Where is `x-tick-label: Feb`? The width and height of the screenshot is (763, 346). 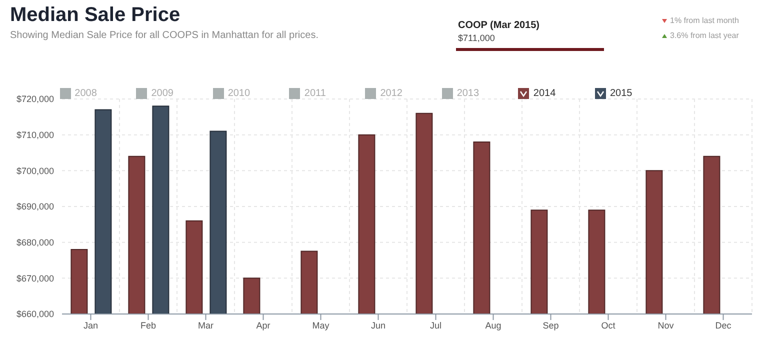 x-tick-label: Feb is located at coordinates (148, 325).